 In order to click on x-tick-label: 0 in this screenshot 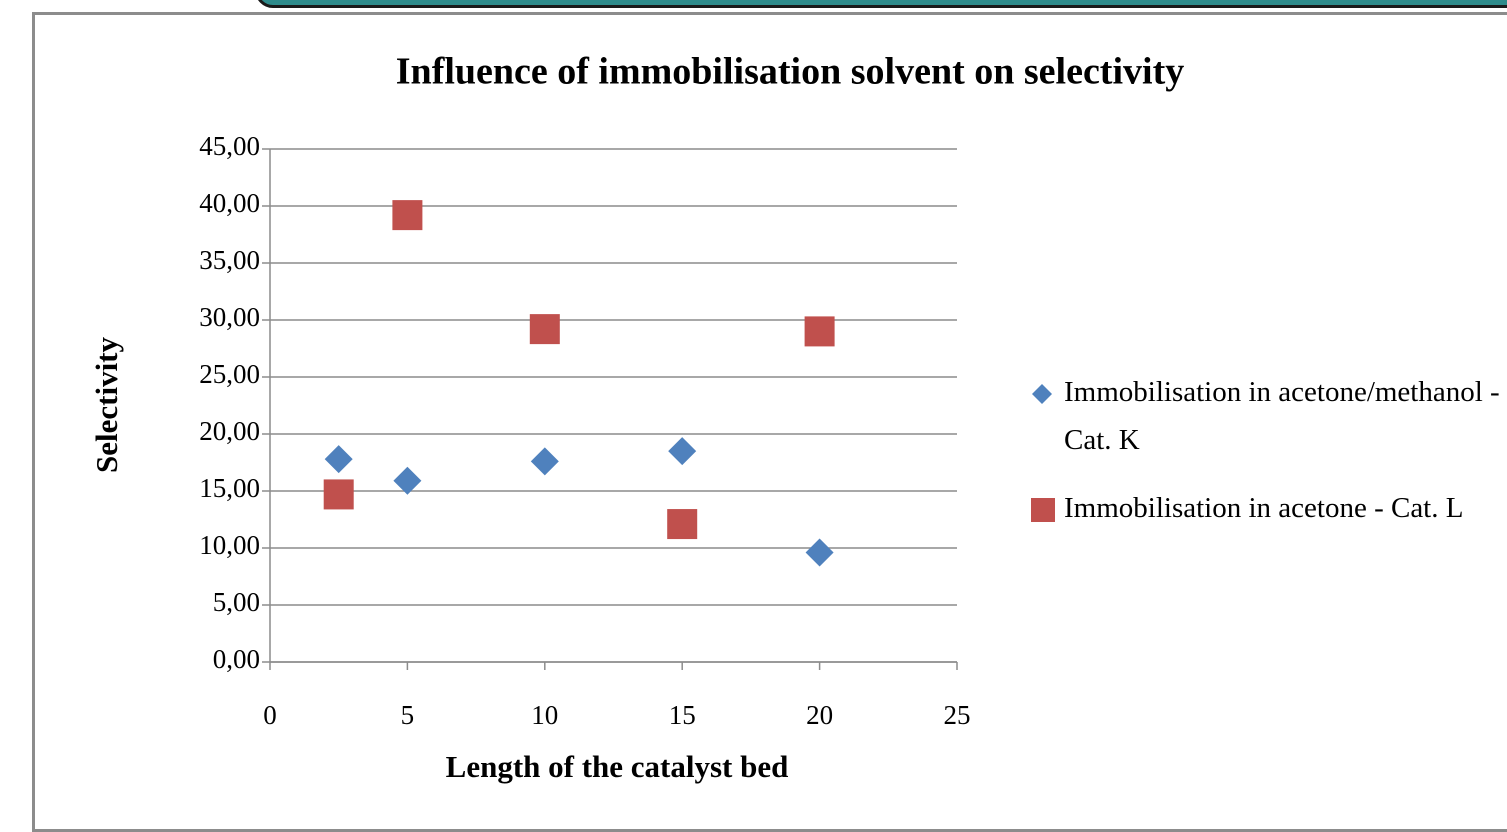, I will do `click(270, 715)`.